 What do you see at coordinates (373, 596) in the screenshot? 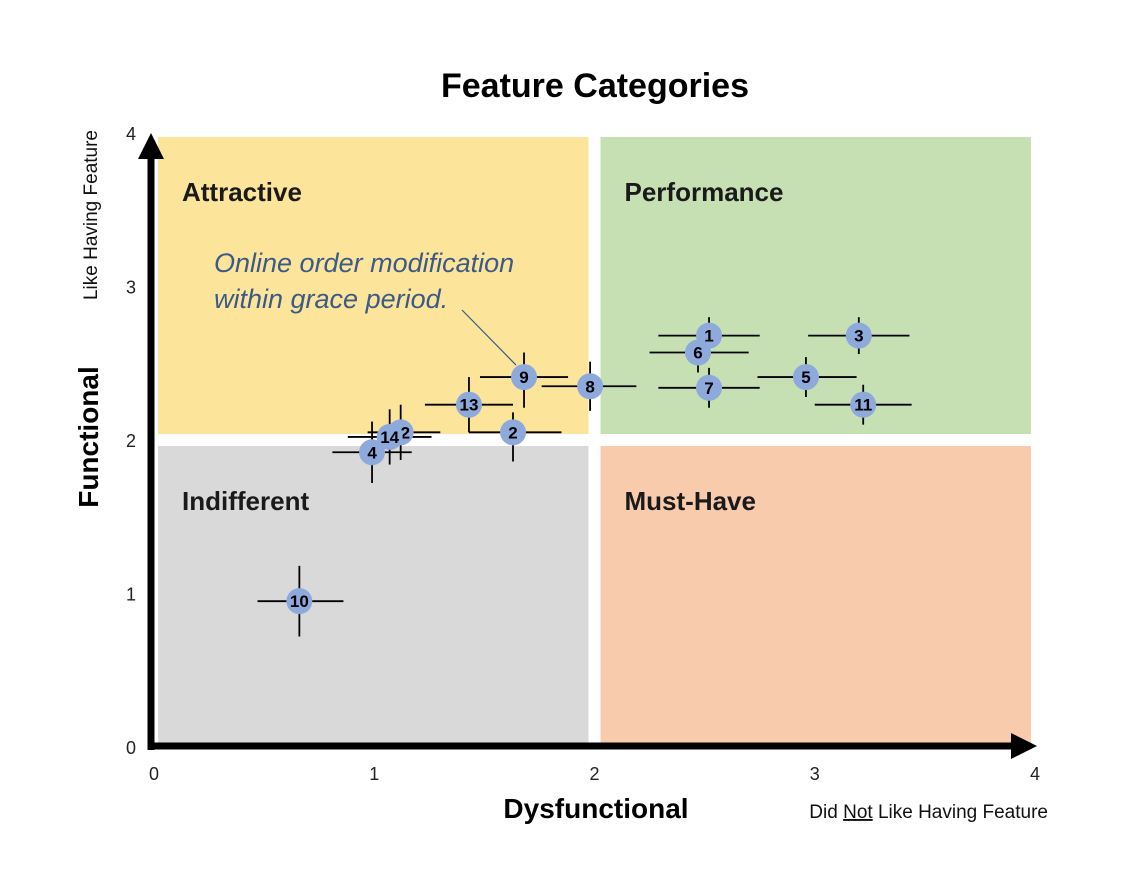
I see `quadrant-indifferent` at bounding box center [373, 596].